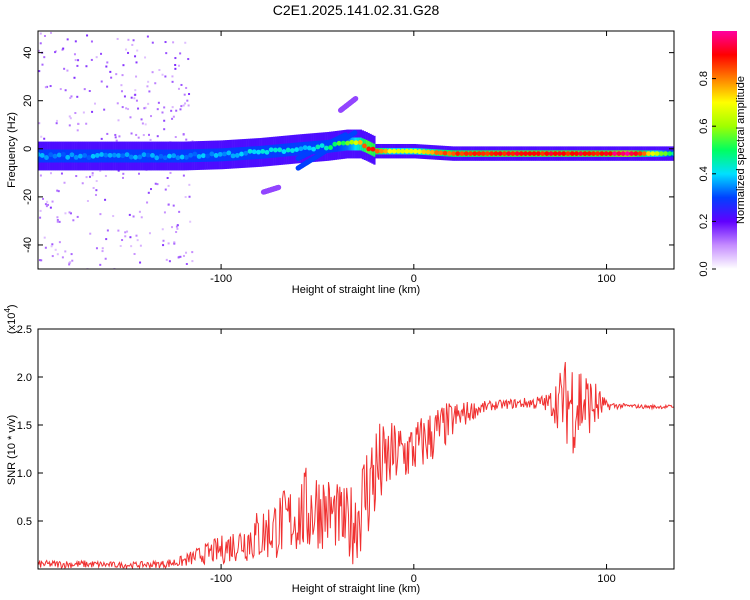 The height and width of the screenshot is (600, 750). What do you see at coordinates (356, 589) in the screenshot?
I see `snr-xlabel: Height of straight line (km)` at bounding box center [356, 589].